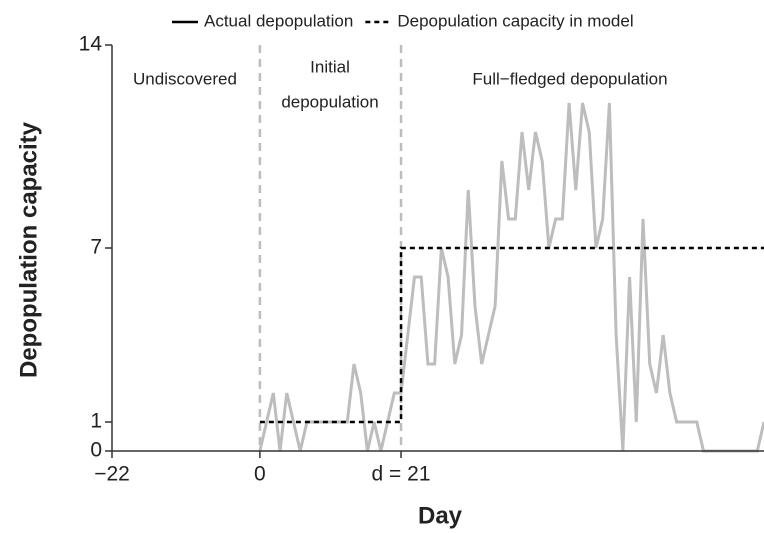 The width and height of the screenshot is (764, 533). I want to click on y-axis-label: Depopulation capacity, so click(28, 249).